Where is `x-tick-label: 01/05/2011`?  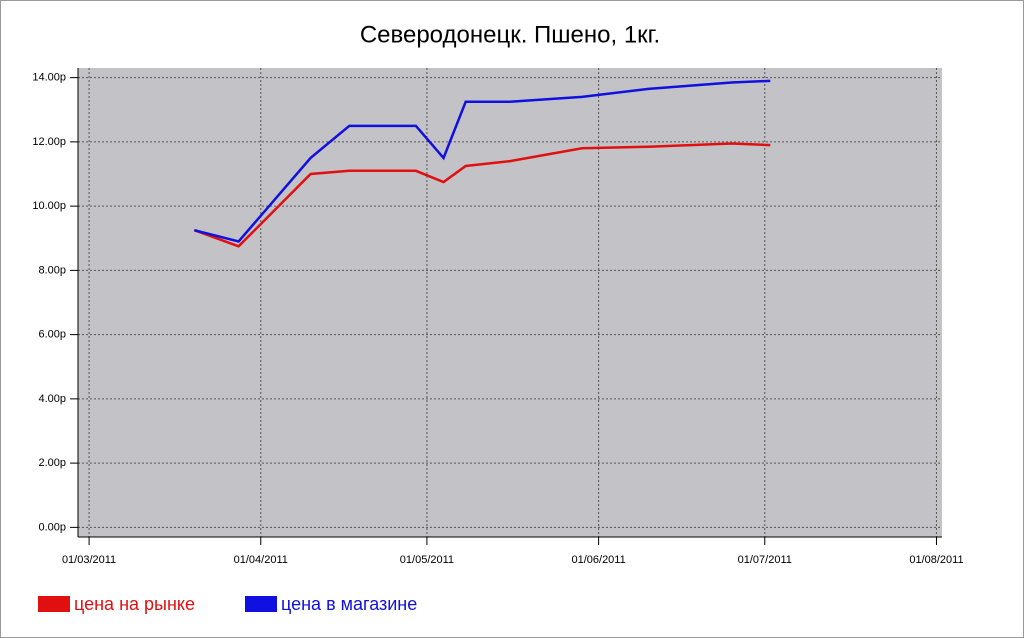 x-tick-label: 01/05/2011 is located at coordinates (427, 560).